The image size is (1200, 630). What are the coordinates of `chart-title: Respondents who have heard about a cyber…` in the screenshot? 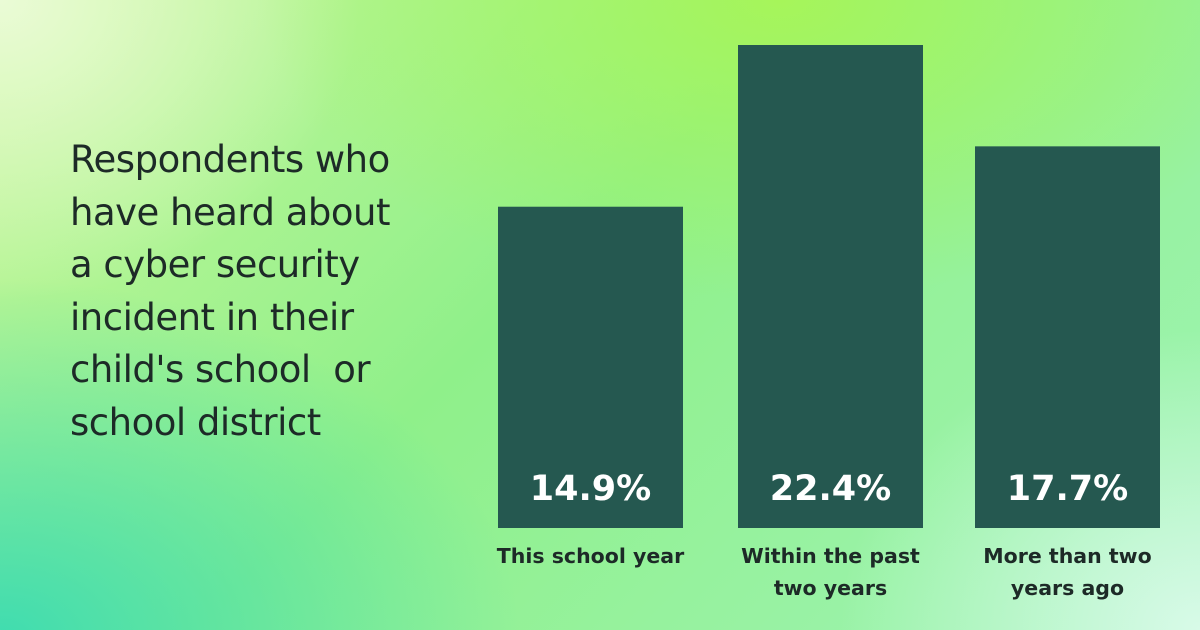 It's located at (236, 291).